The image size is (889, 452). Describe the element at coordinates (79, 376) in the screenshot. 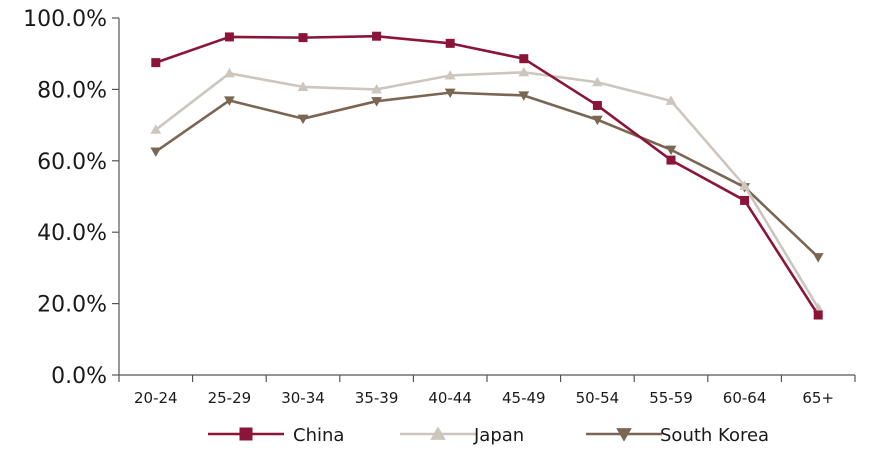

I see `y-tick-label: 0.0%` at that location.